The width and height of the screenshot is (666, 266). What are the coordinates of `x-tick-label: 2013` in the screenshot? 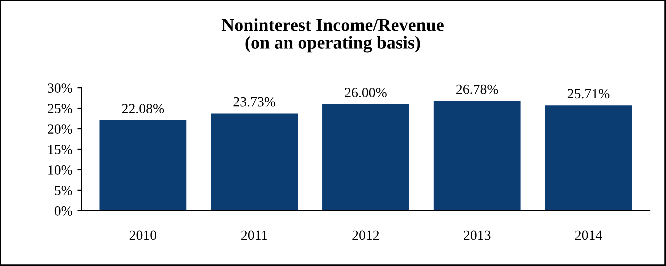 It's located at (477, 235).